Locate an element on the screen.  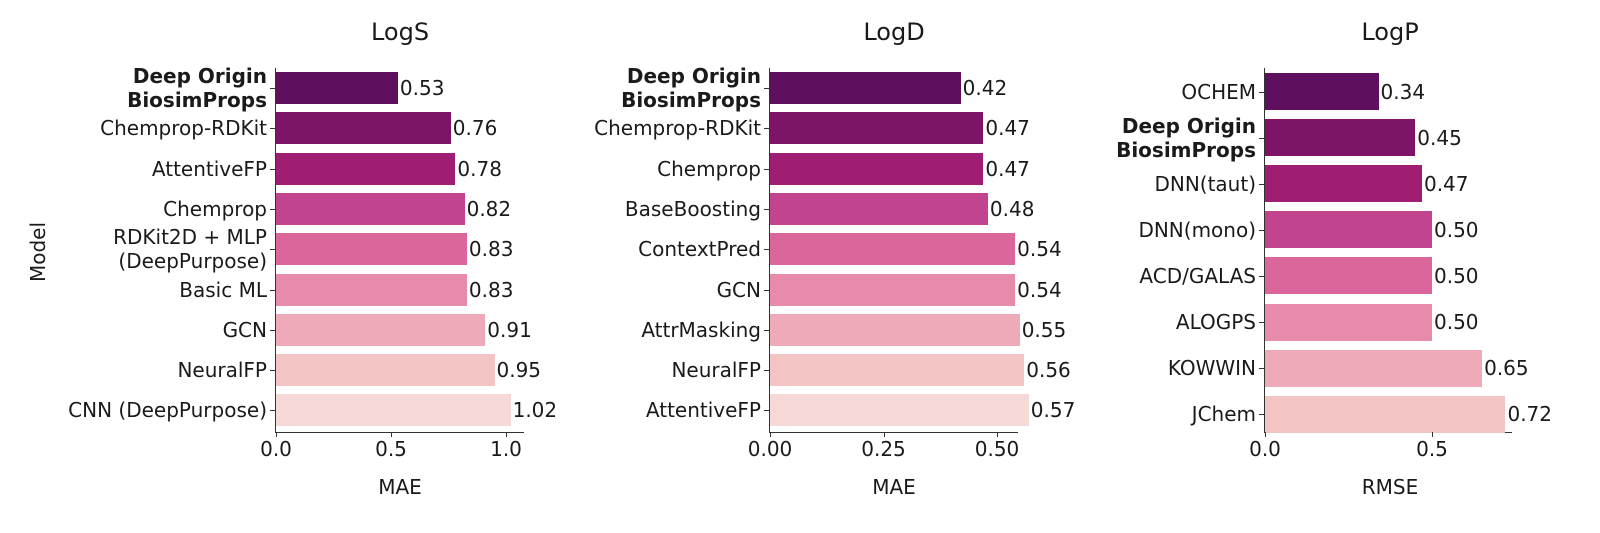
bar-value-label: 1.02 is located at coordinates (535, 410).